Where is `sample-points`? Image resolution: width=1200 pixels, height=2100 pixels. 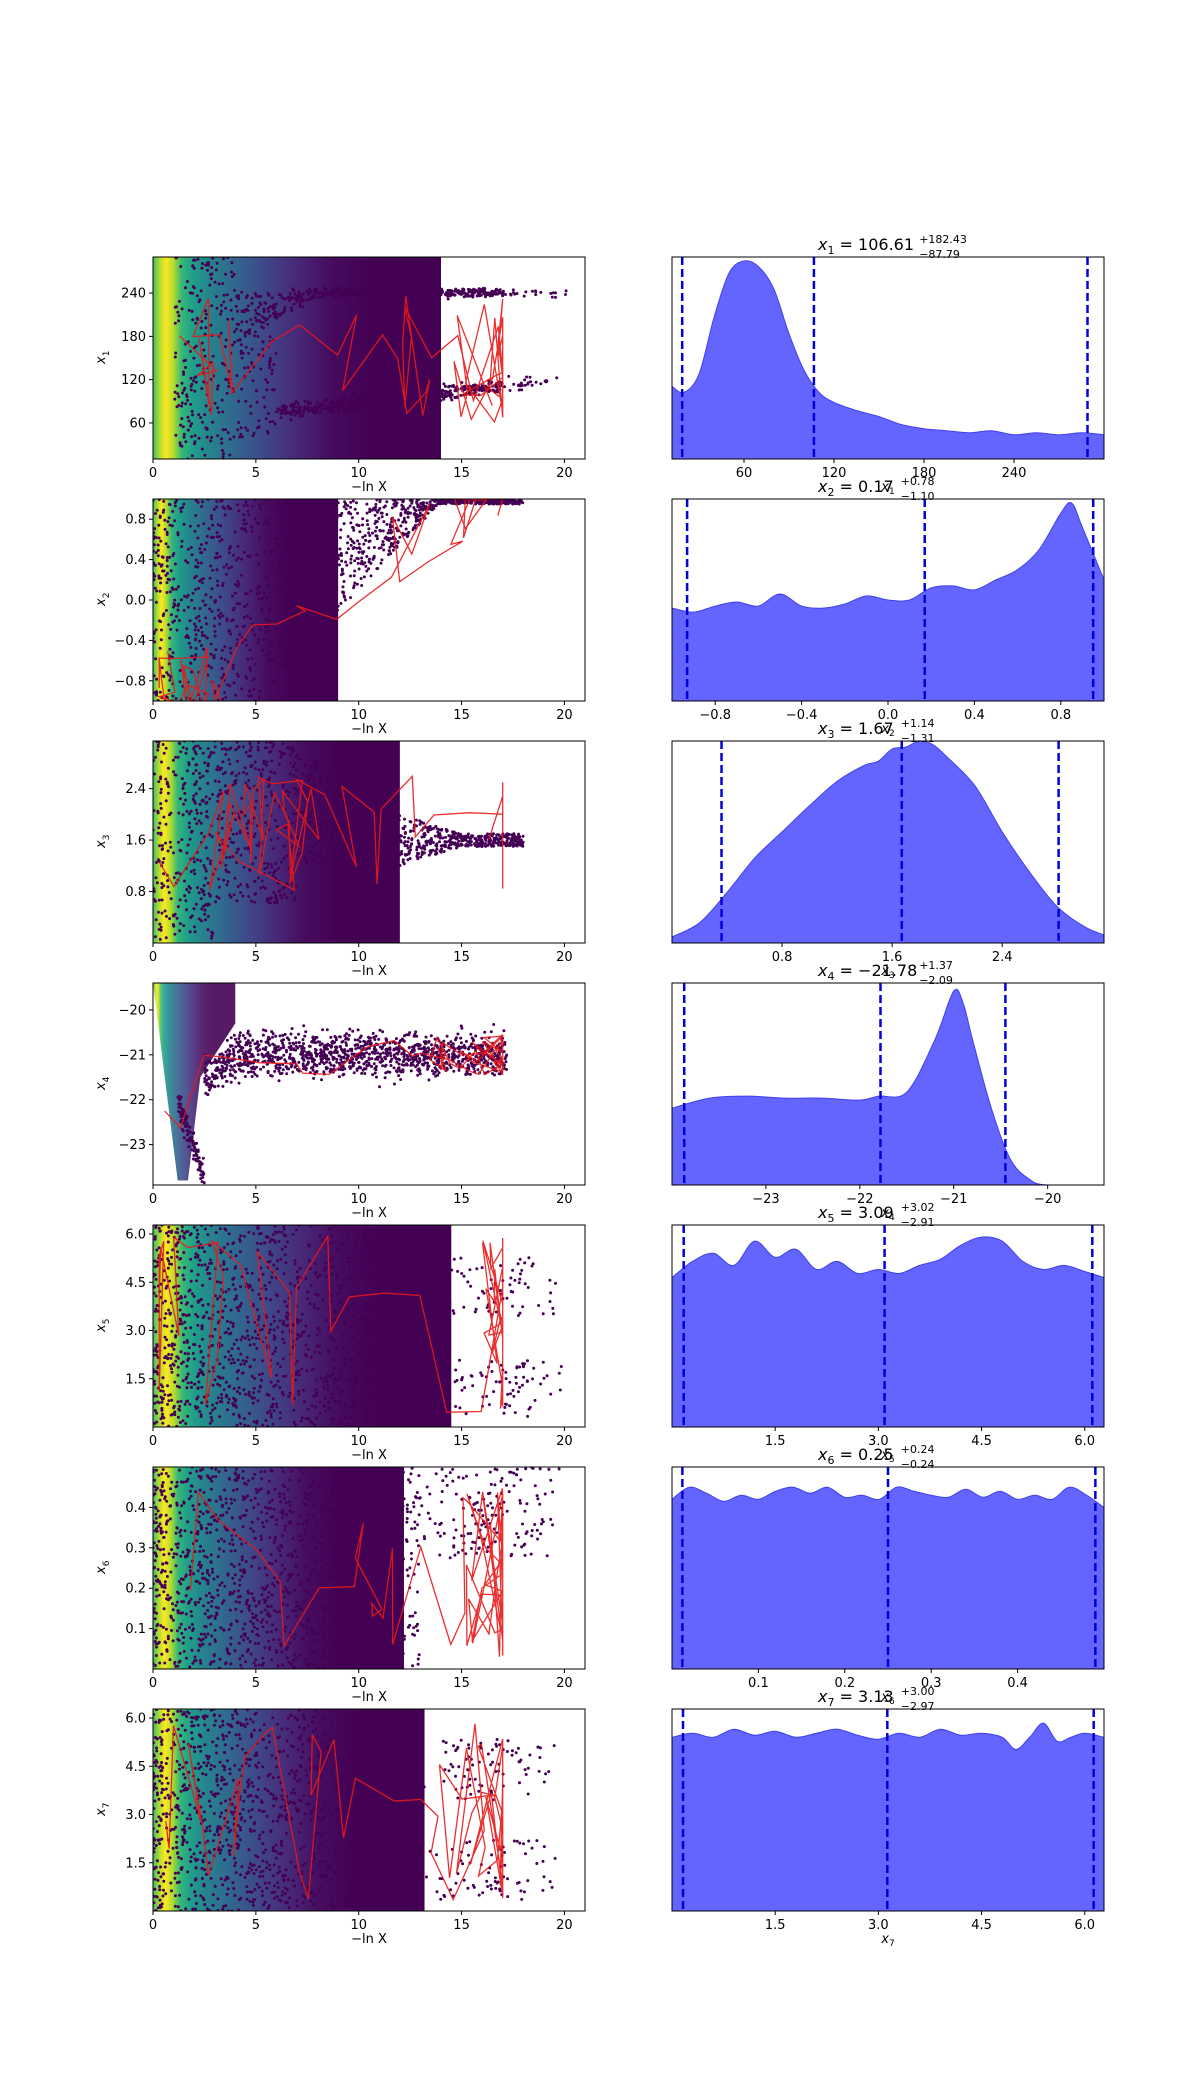
sample-points is located at coordinates (339, 600).